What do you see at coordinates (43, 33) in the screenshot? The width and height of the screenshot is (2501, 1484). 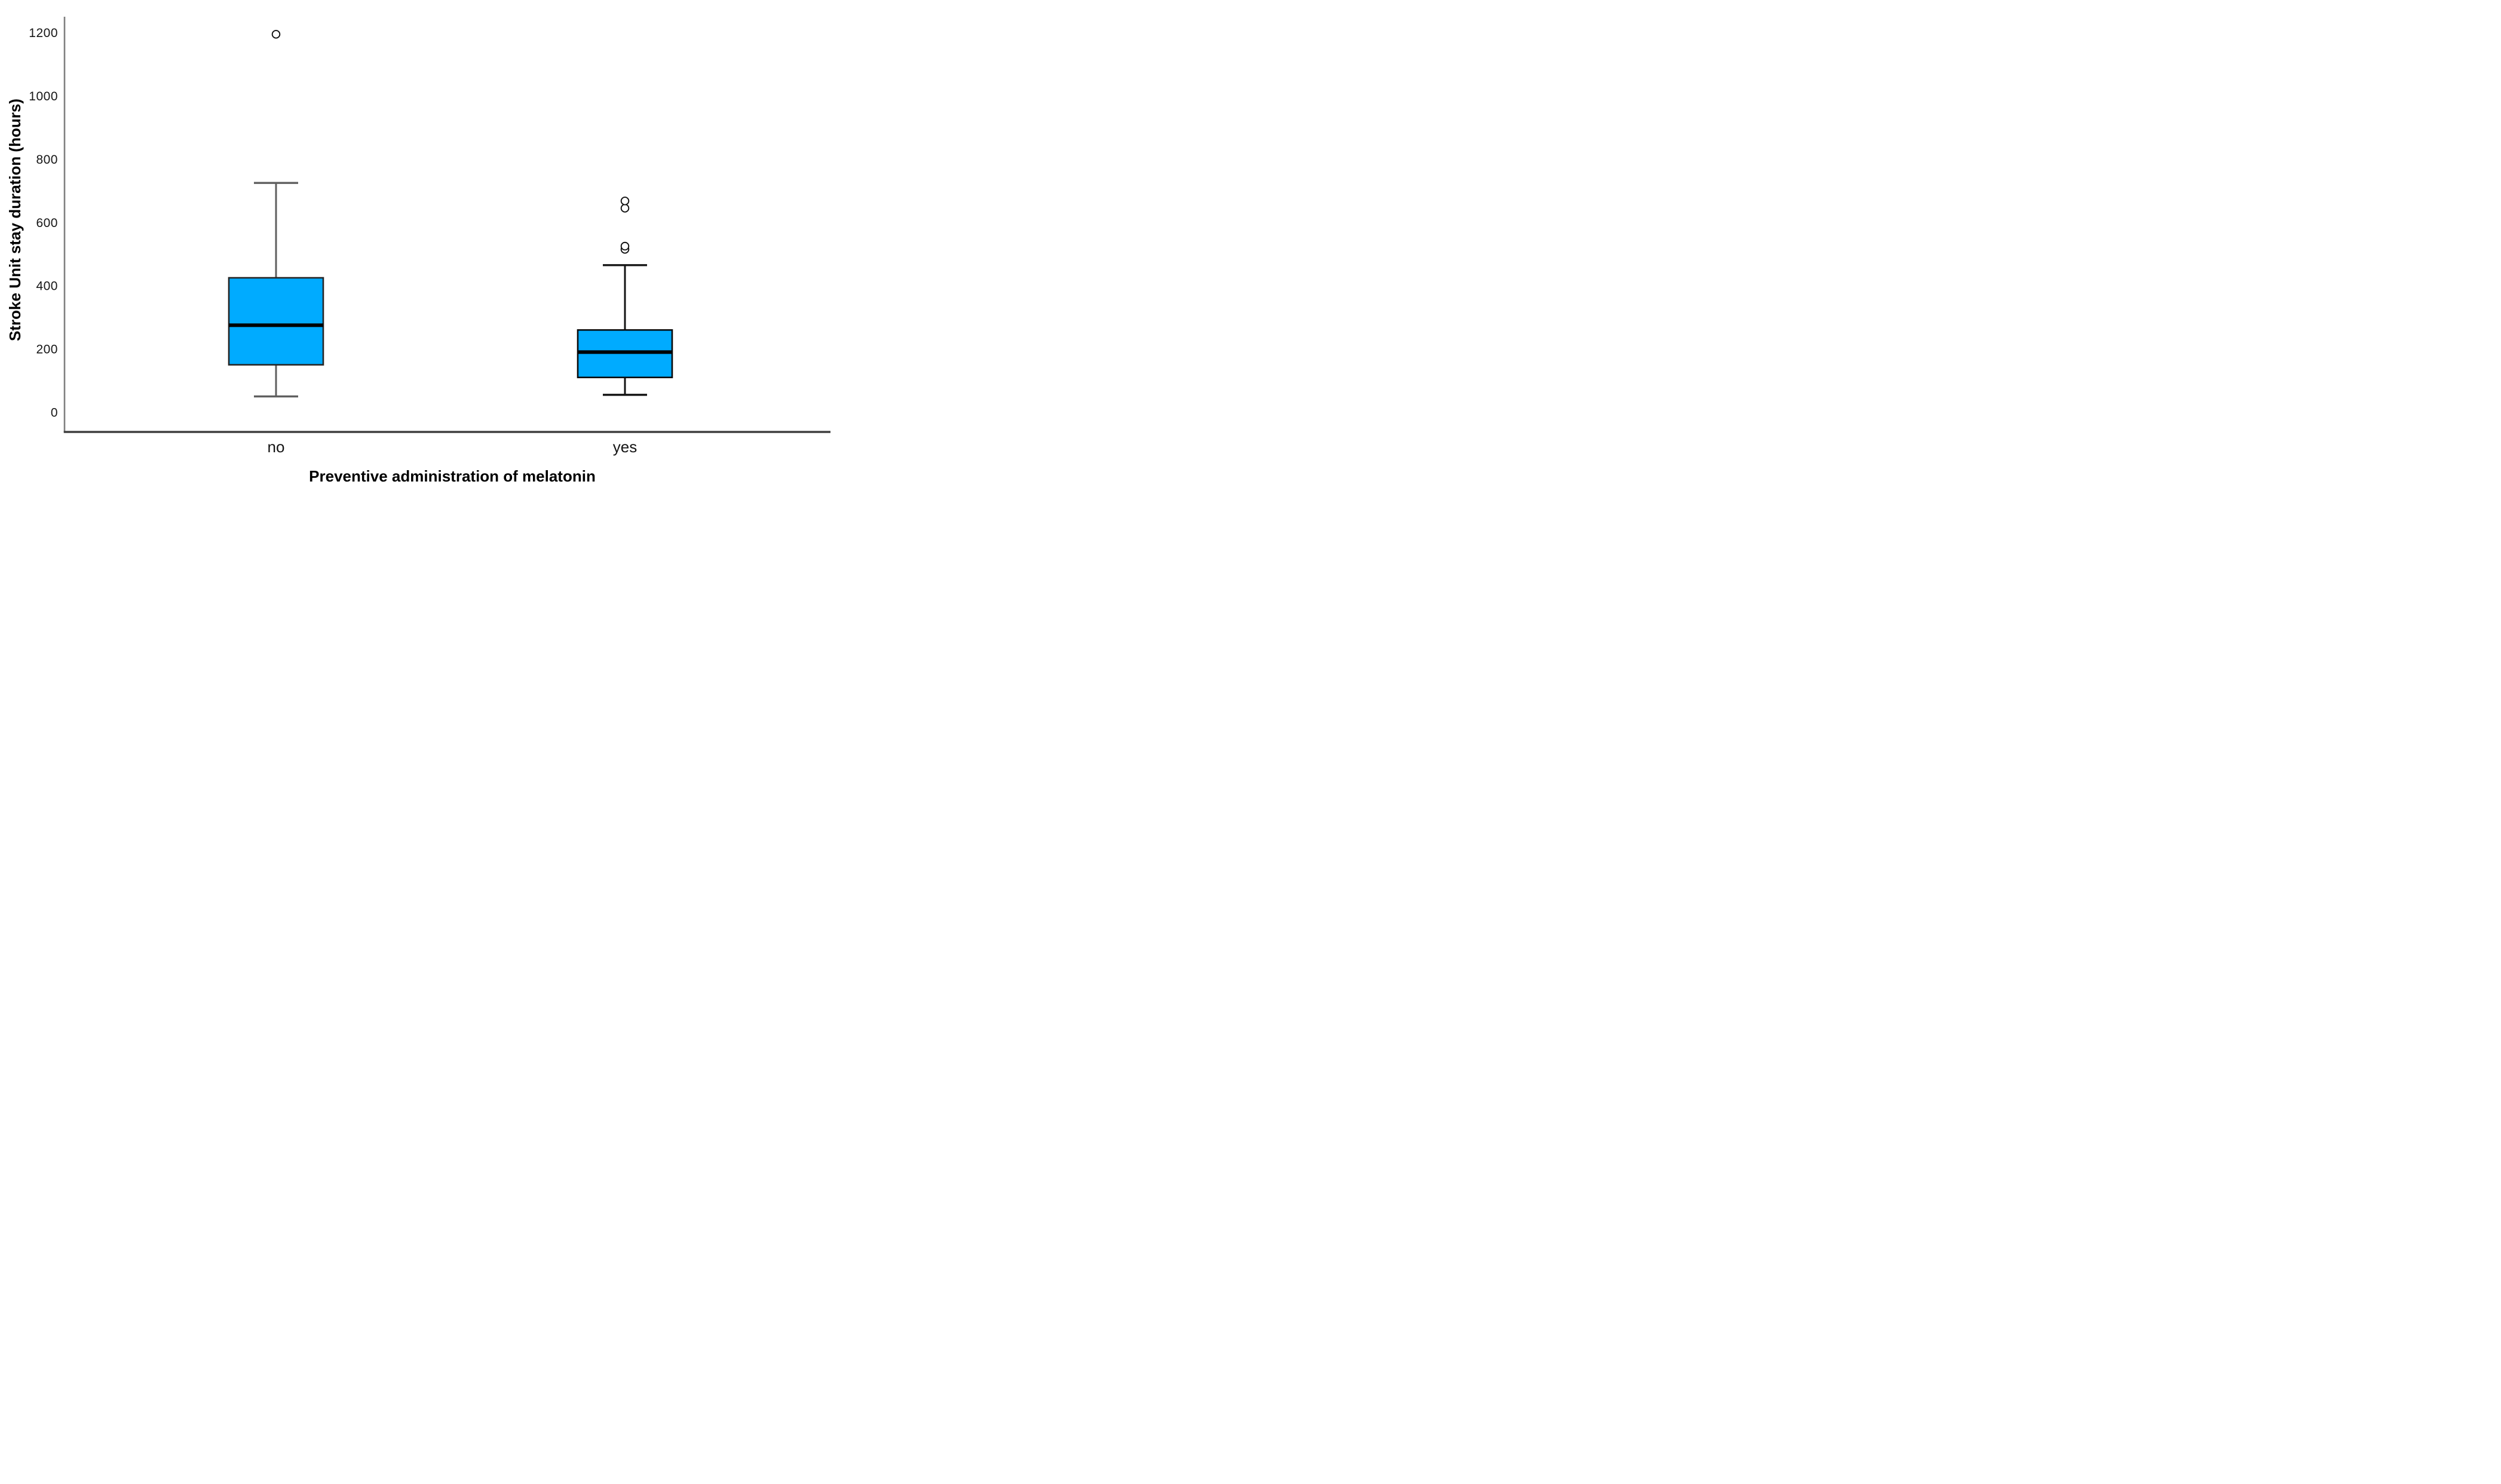 I see `y-tick-label: 1200` at bounding box center [43, 33].